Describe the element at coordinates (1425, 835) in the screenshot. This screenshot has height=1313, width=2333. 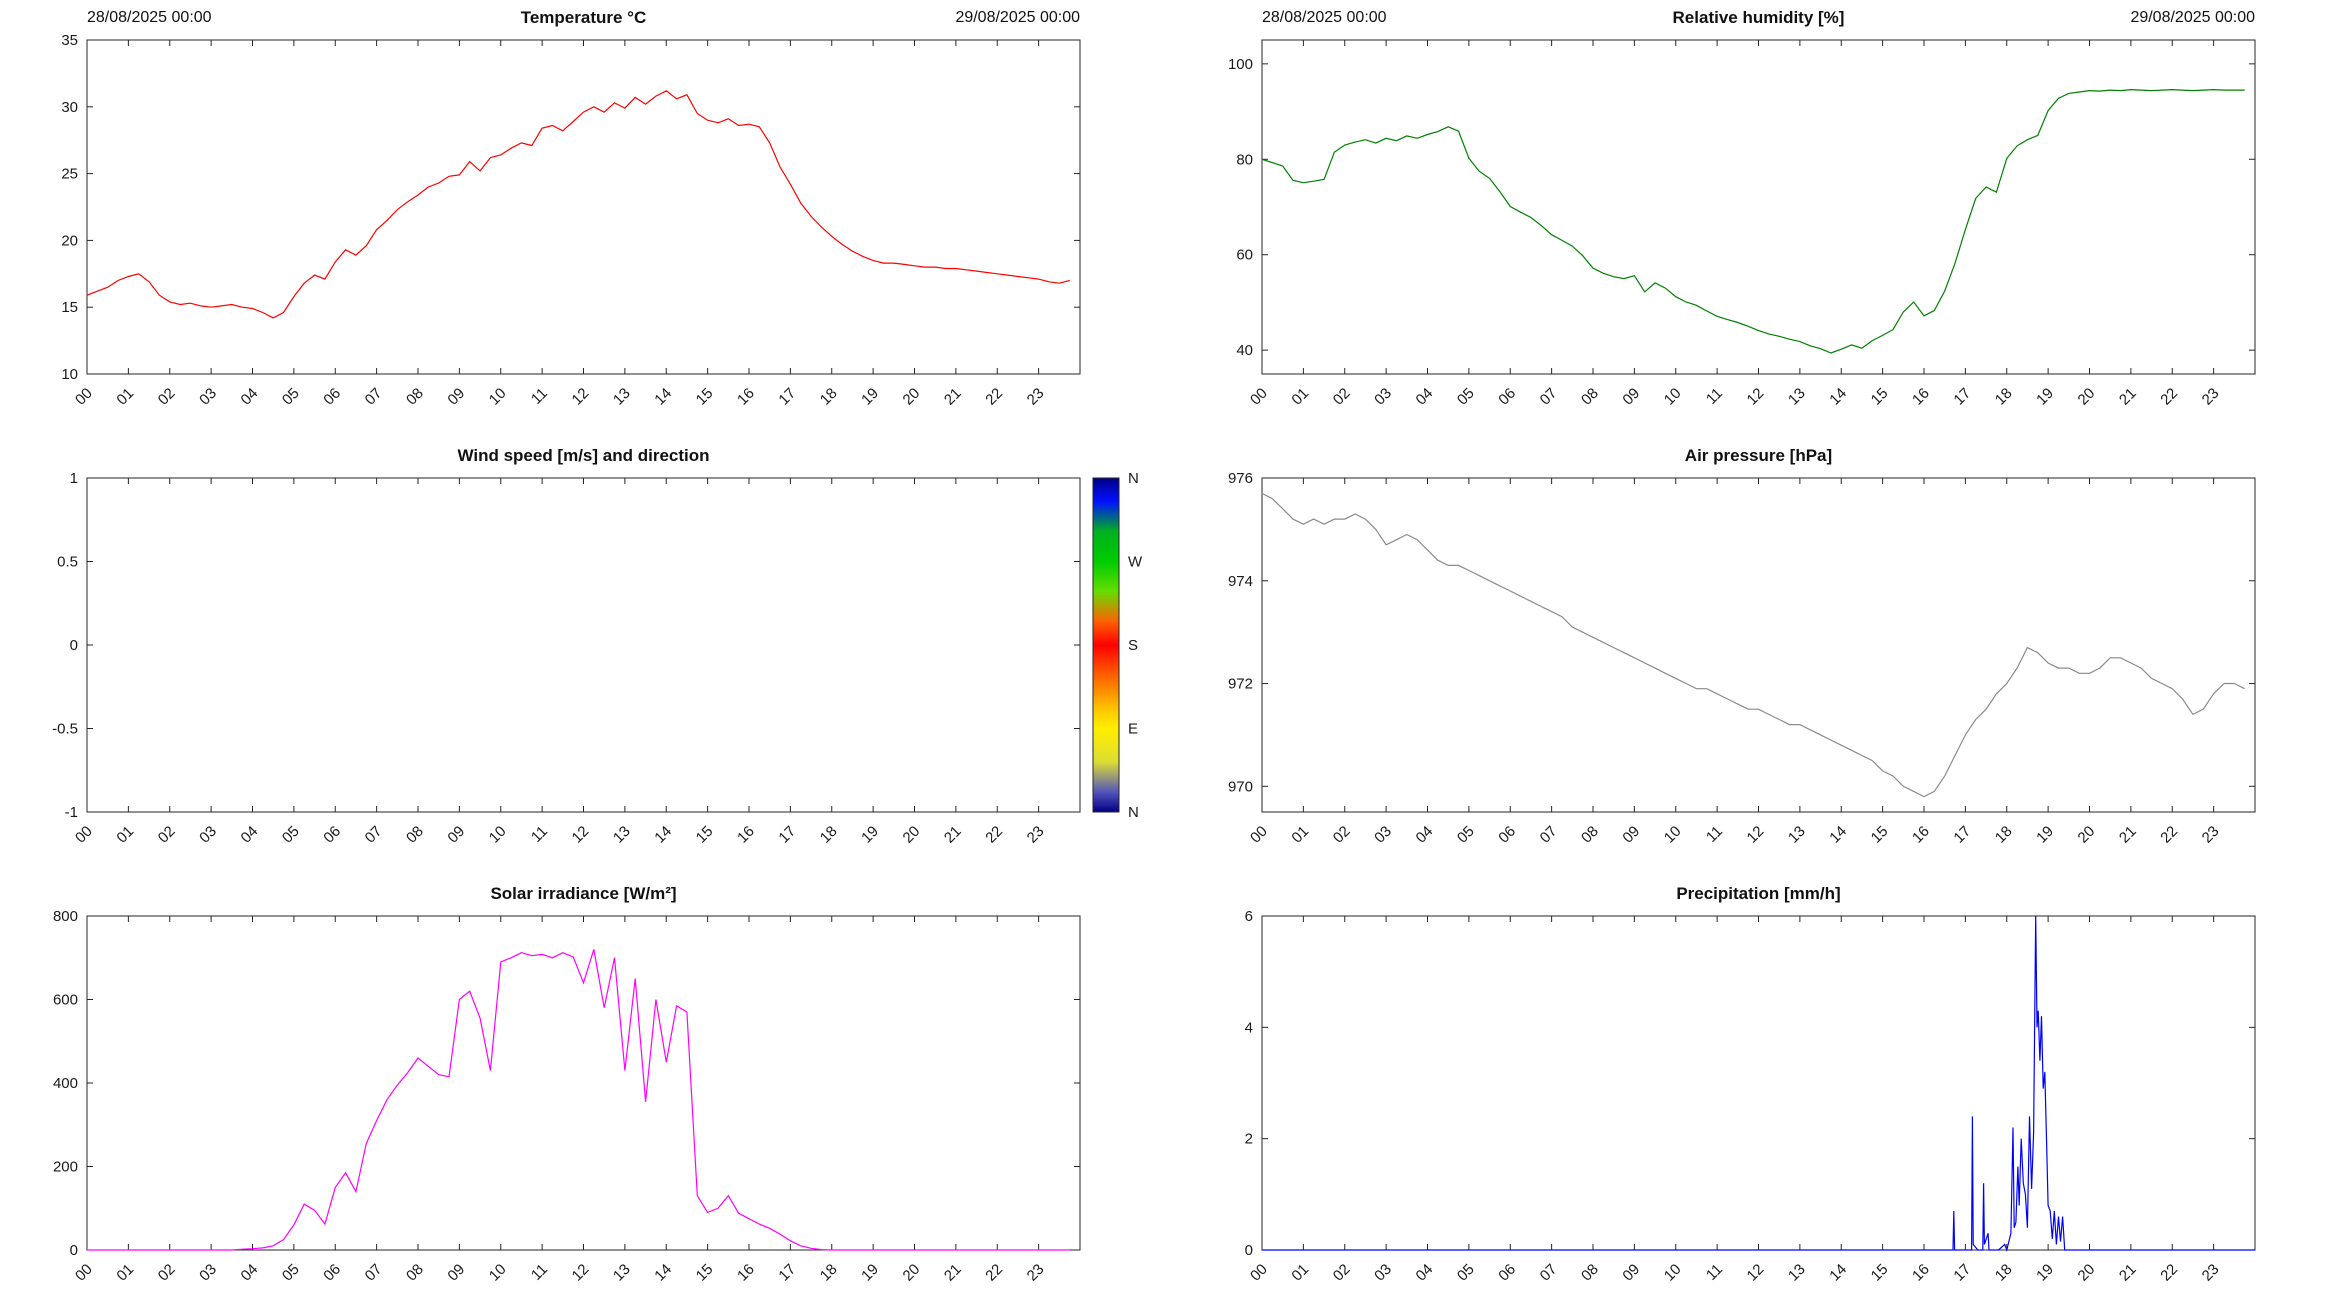
I see `svg-text: 04` at that location.